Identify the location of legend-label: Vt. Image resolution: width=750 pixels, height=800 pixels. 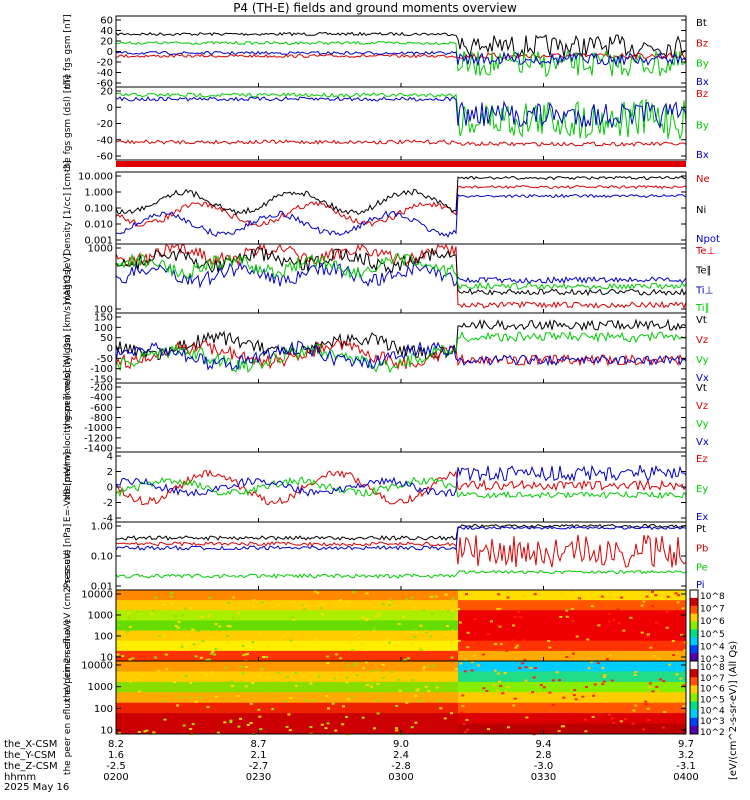
(701, 320).